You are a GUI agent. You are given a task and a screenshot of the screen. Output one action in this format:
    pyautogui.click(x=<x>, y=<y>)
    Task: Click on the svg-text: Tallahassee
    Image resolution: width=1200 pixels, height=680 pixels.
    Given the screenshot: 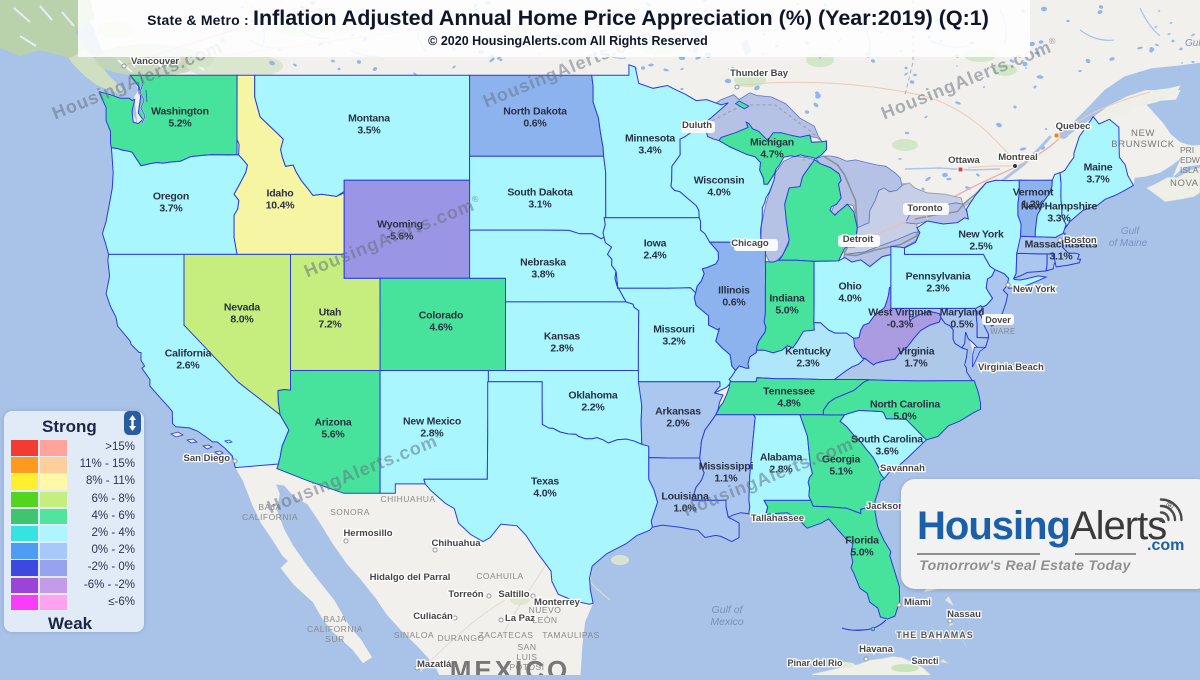 What is the action you would take?
    pyautogui.click(x=777, y=518)
    